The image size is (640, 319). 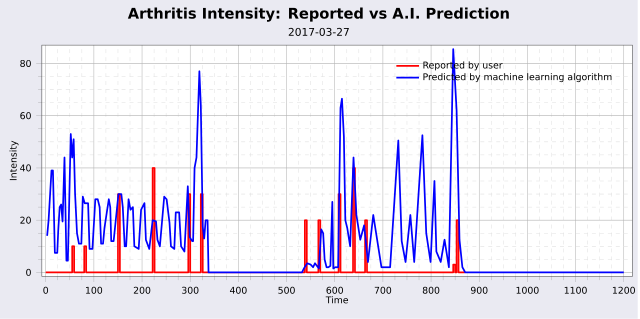 I want to click on x-tick-label: 500, so click(x=286, y=290).